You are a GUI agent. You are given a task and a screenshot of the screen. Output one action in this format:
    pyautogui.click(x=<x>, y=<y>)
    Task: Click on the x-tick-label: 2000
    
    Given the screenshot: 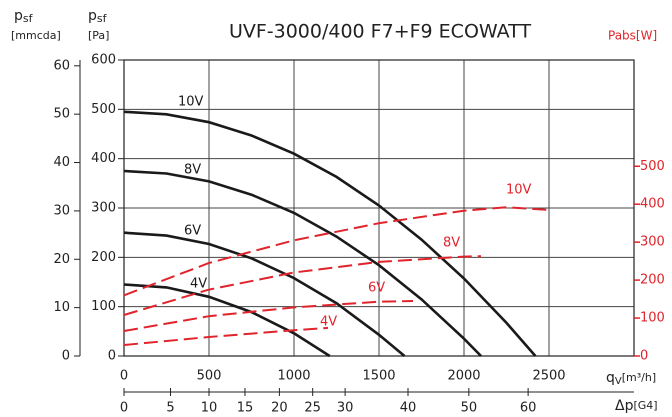 What is the action you would take?
    pyautogui.click(x=463, y=376)
    